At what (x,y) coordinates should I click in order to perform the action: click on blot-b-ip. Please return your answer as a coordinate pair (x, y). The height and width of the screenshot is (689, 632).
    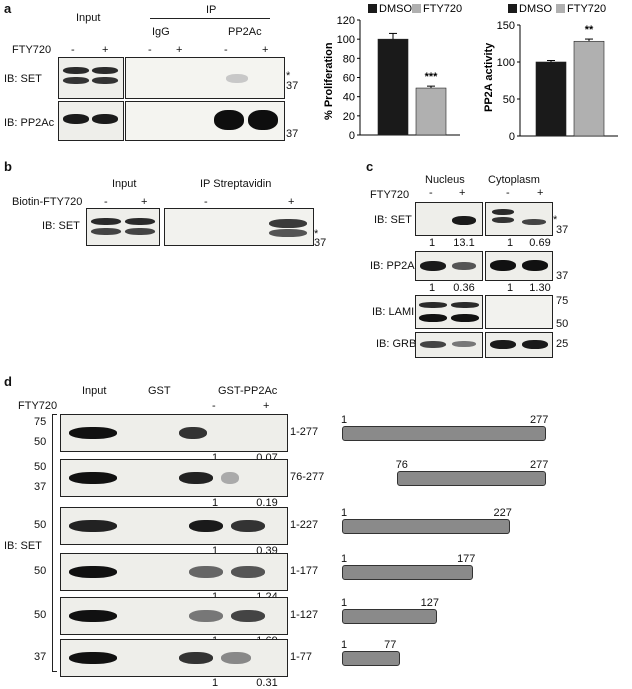
    Looking at the image, I should click on (239, 227).